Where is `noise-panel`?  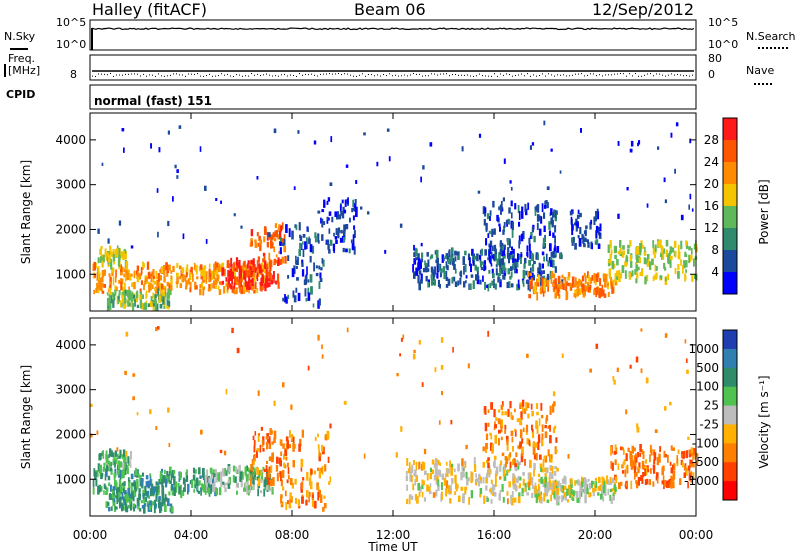 noise-panel is located at coordinates (393, 35).